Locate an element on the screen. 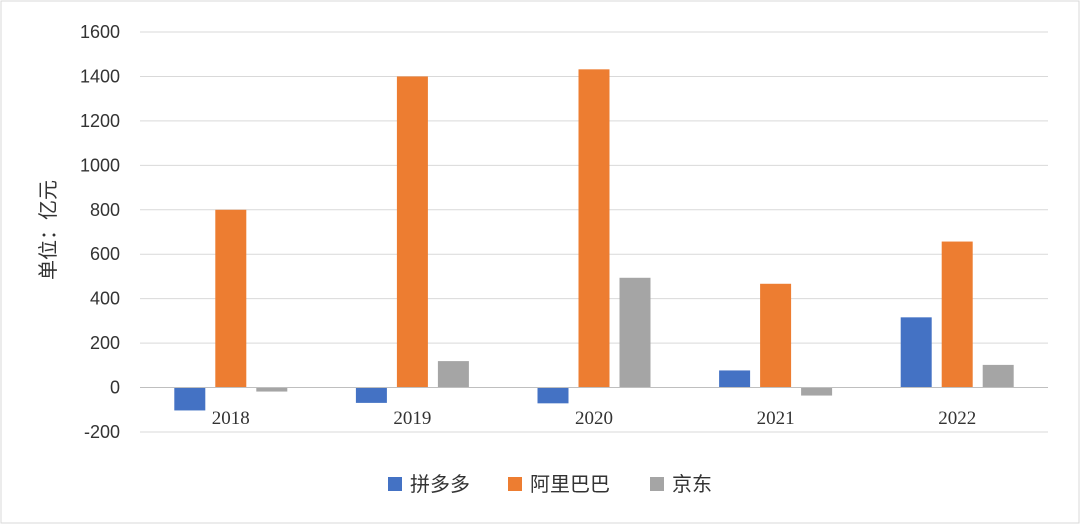 Image resolution: width=1080 pixels, height=524 pixels. y-tick-label: 600 is located at coordinates (105, 254).